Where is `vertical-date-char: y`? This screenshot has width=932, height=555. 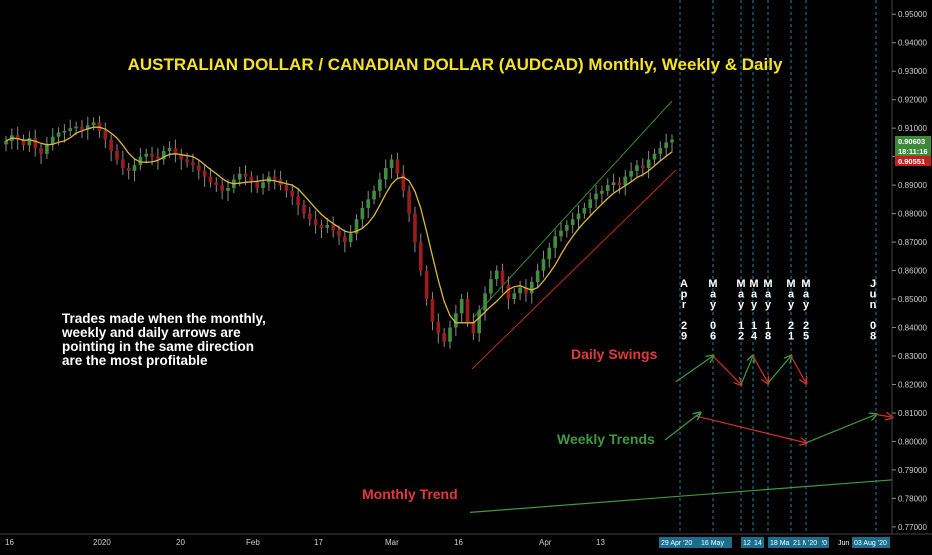
vertical-date-char: y is located at coordinates (806, 305).